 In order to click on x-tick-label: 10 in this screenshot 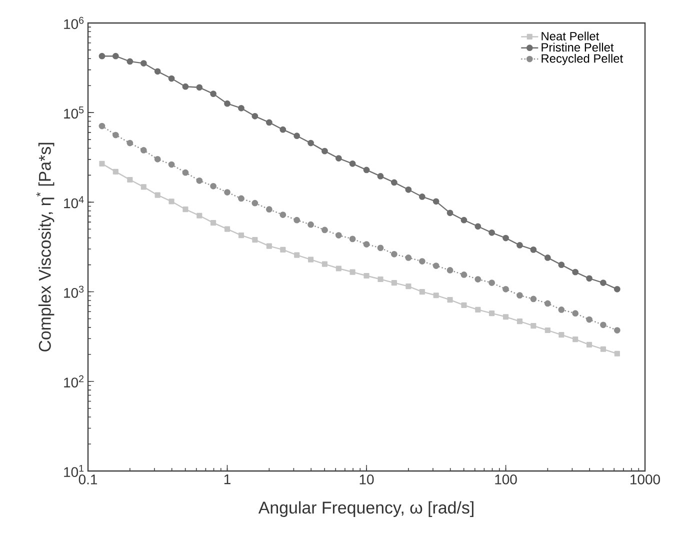, I will do `click(367, 479)`.